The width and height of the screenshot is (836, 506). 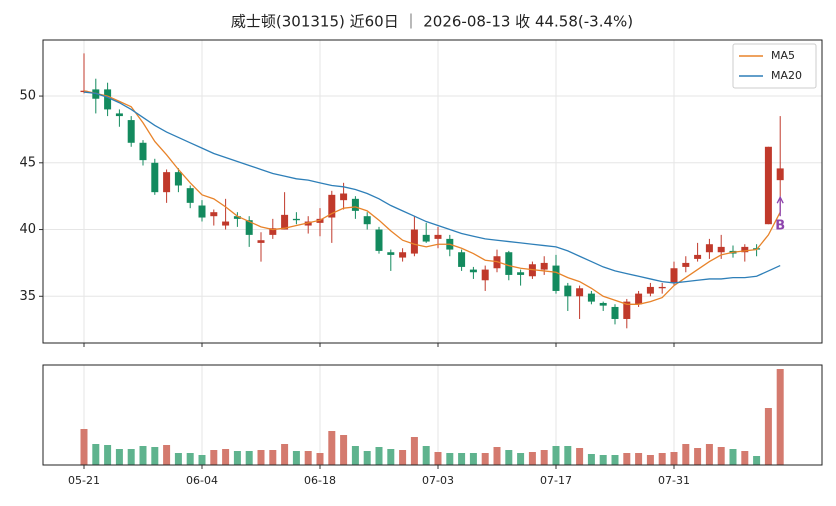 What do you see at coordinates (320, 480) in the screenshot?
I see `x-tick-label: 06-18` at bounding box center [320, 480].